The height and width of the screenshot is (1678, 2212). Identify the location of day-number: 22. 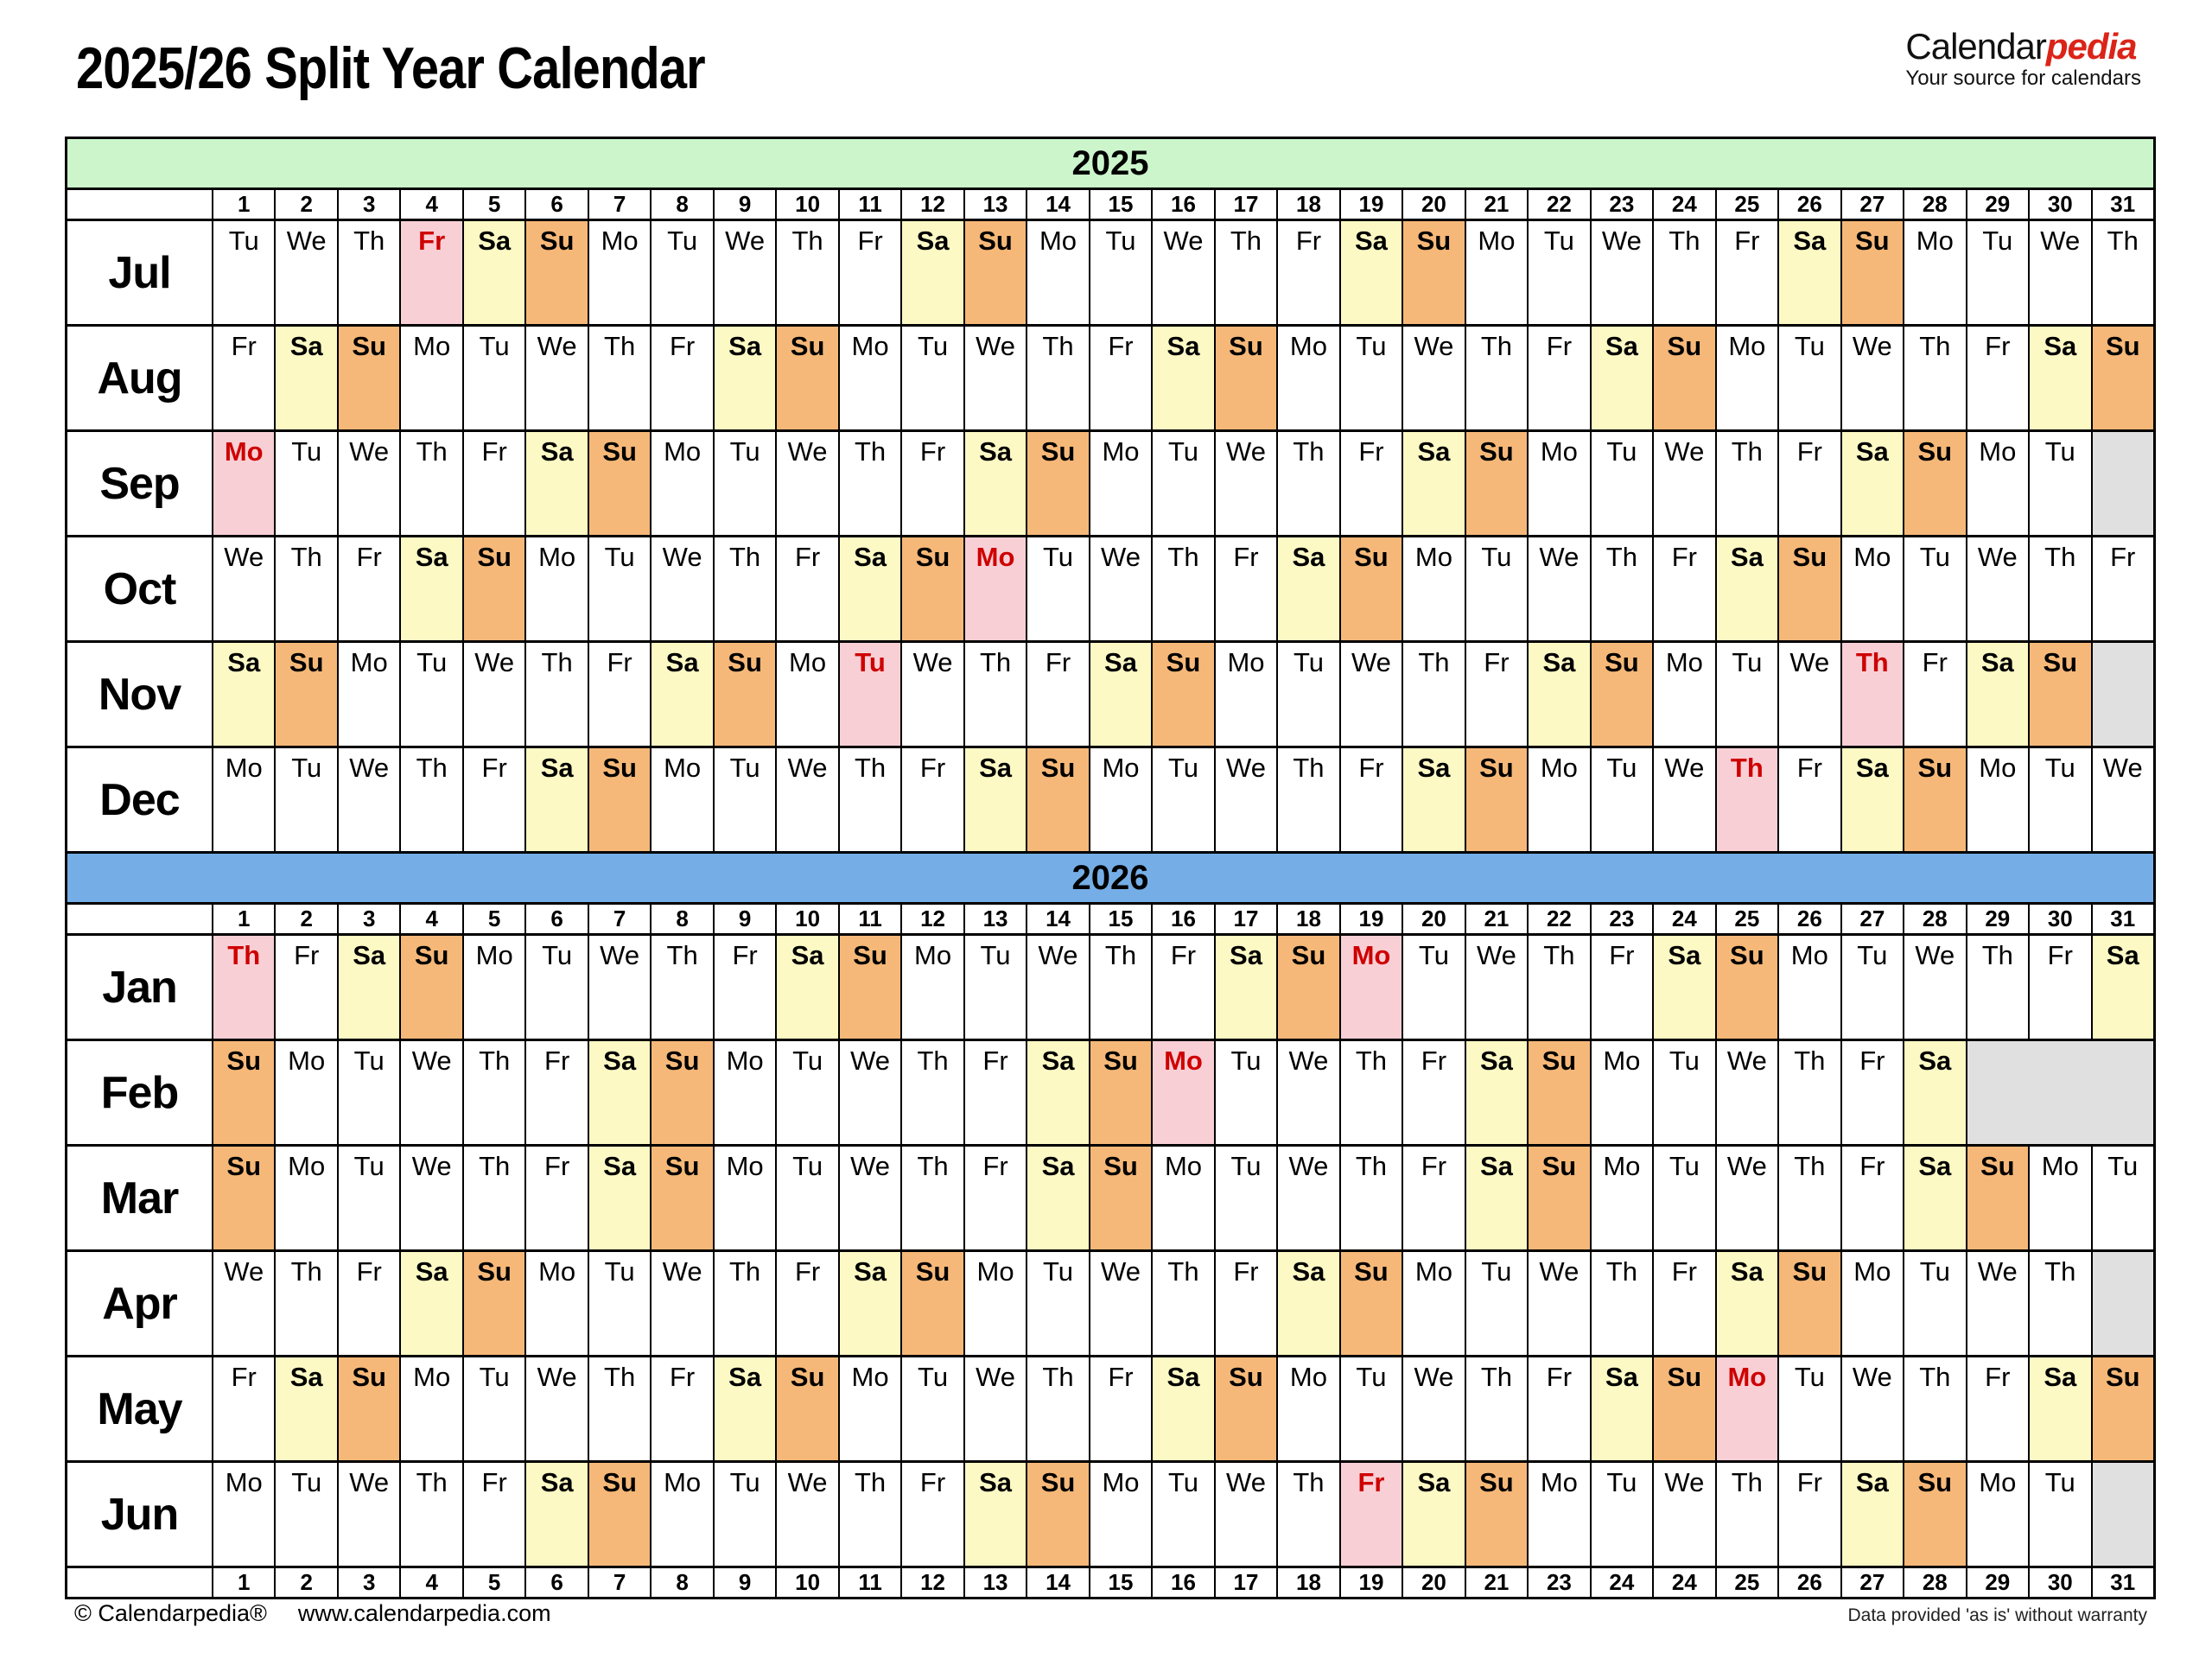
(1558, 205).